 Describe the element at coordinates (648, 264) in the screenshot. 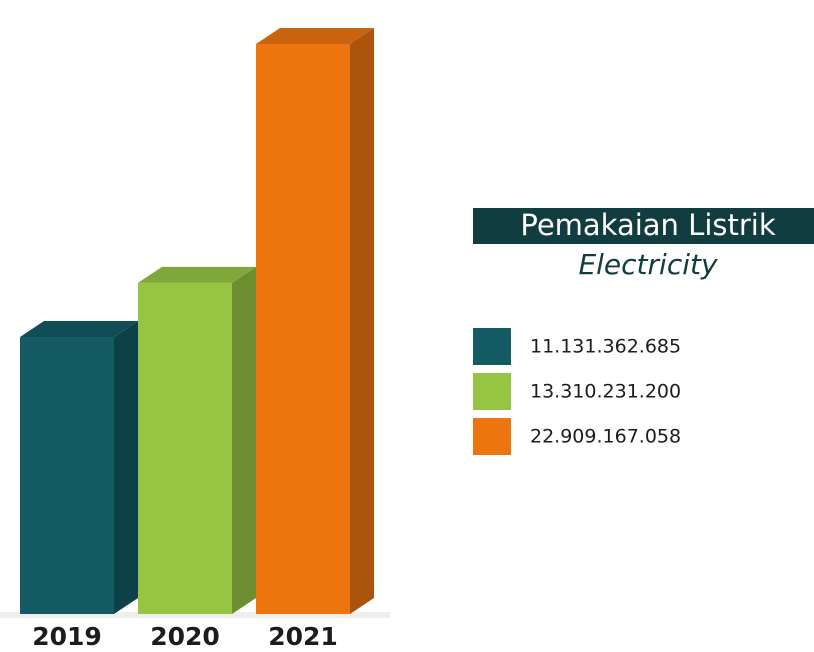

I see `chart-subtitle: Electricity` at that location.